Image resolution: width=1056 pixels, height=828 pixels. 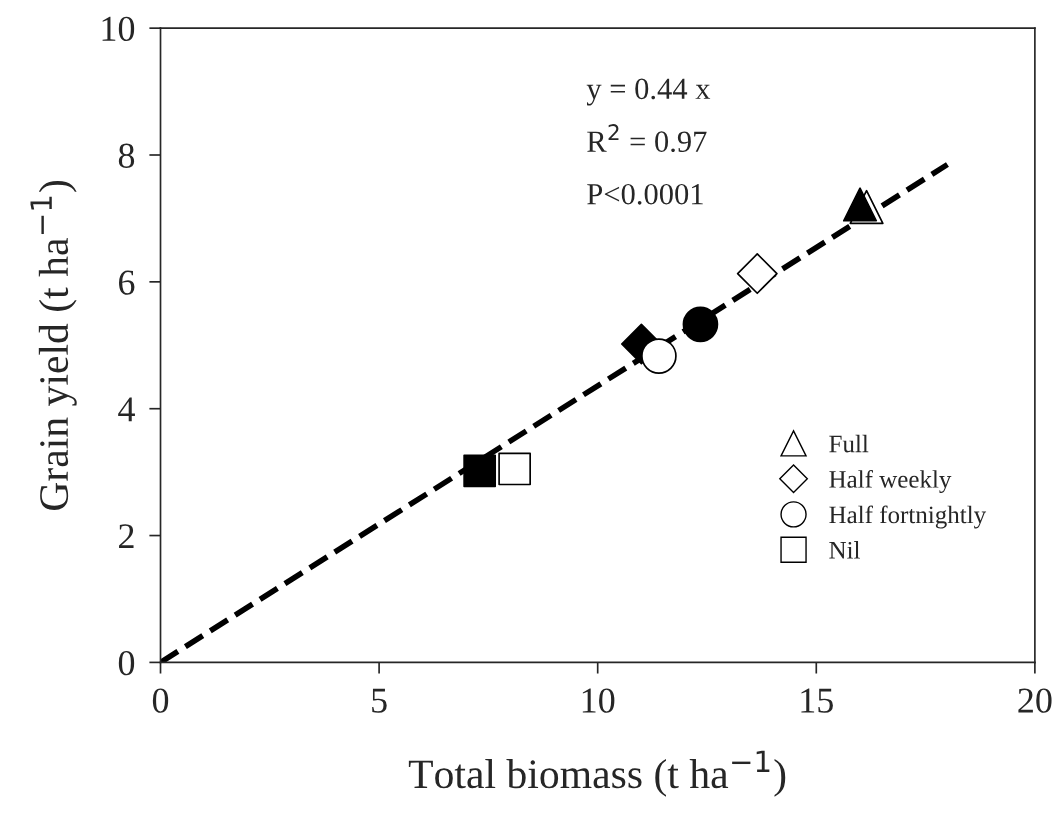 What do you see at coordinates (126, 663) in the screenshot?
I see `y-tick-label: 0` at bounding box center [126, 663].